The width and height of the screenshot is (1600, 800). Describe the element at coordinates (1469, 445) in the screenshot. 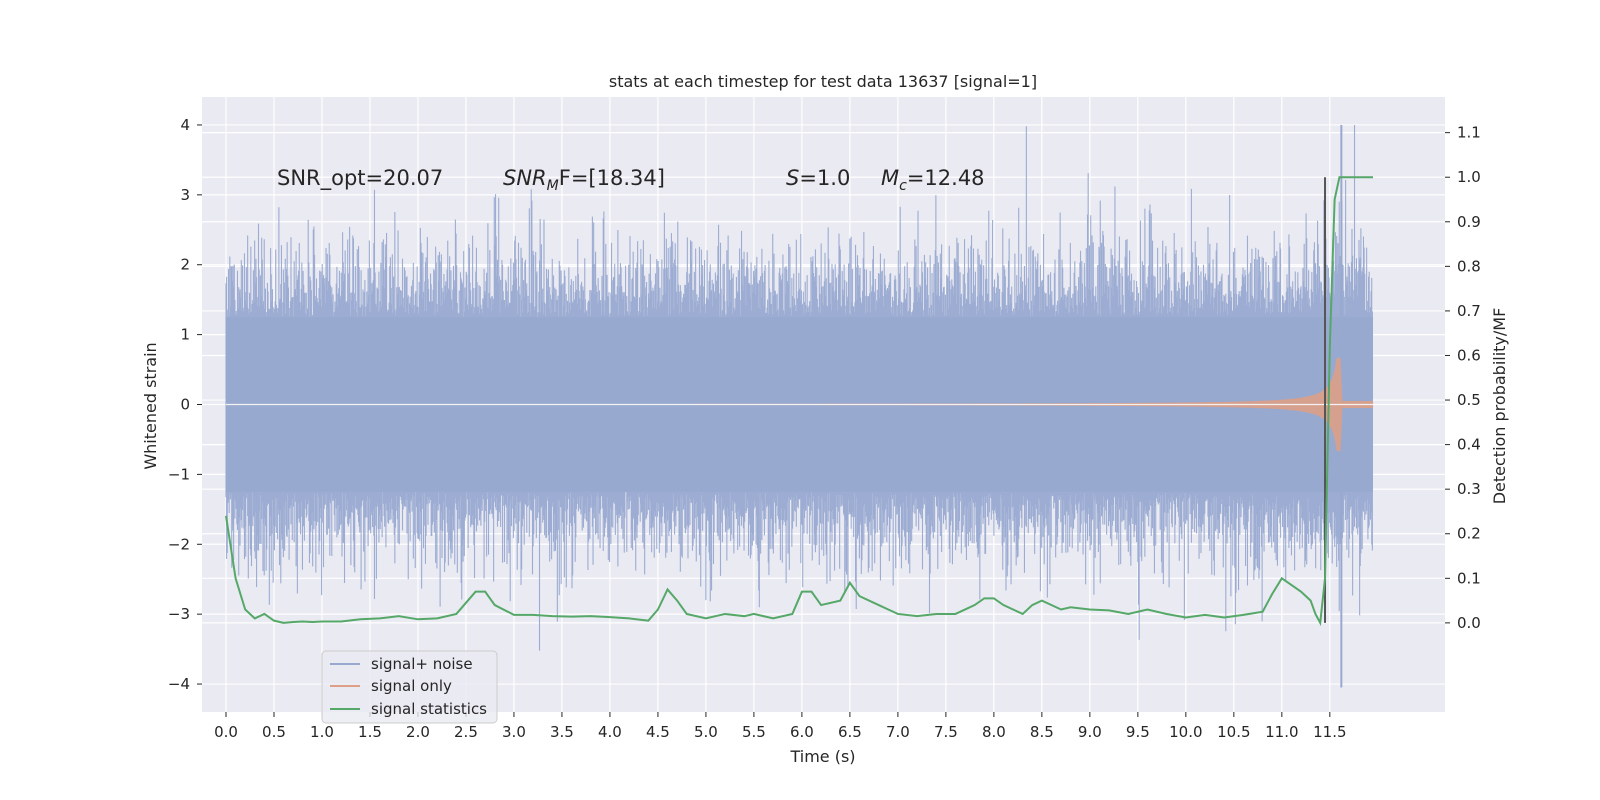

I see `y2-tick-label: 0.4` at that location.